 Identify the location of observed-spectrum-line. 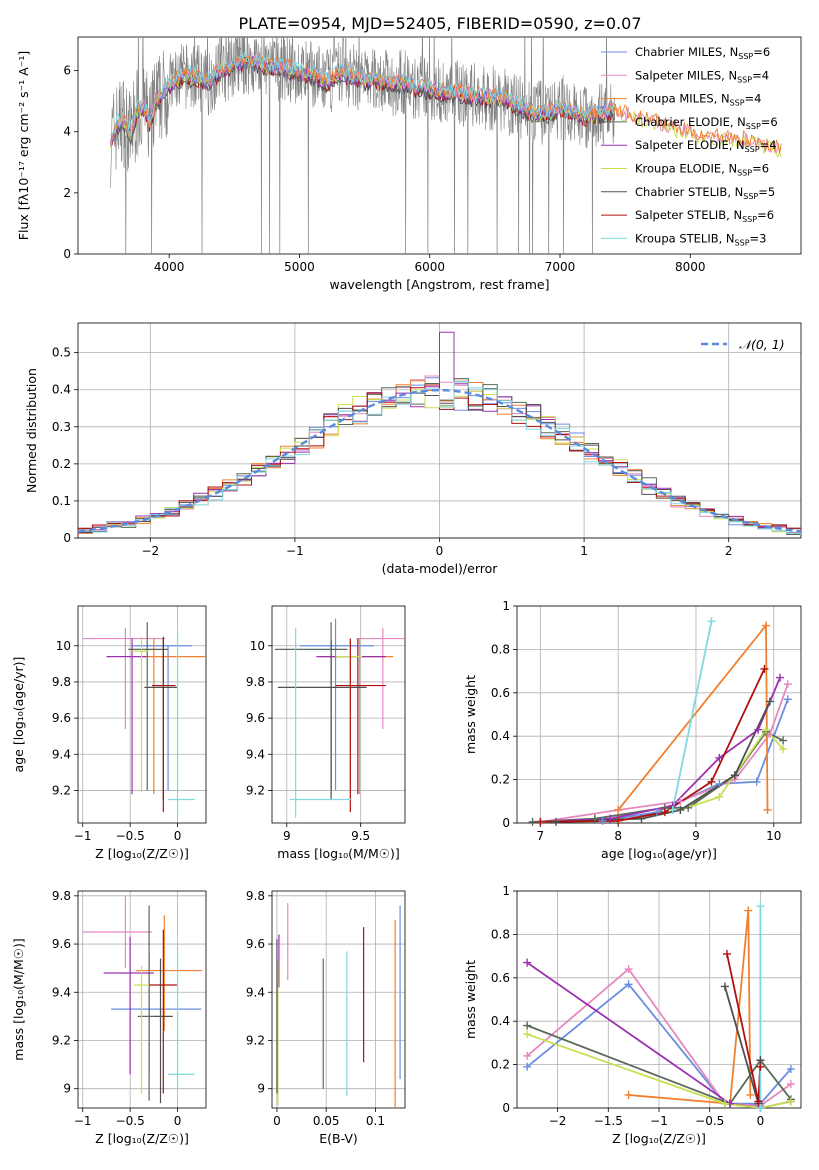
(362, 145).